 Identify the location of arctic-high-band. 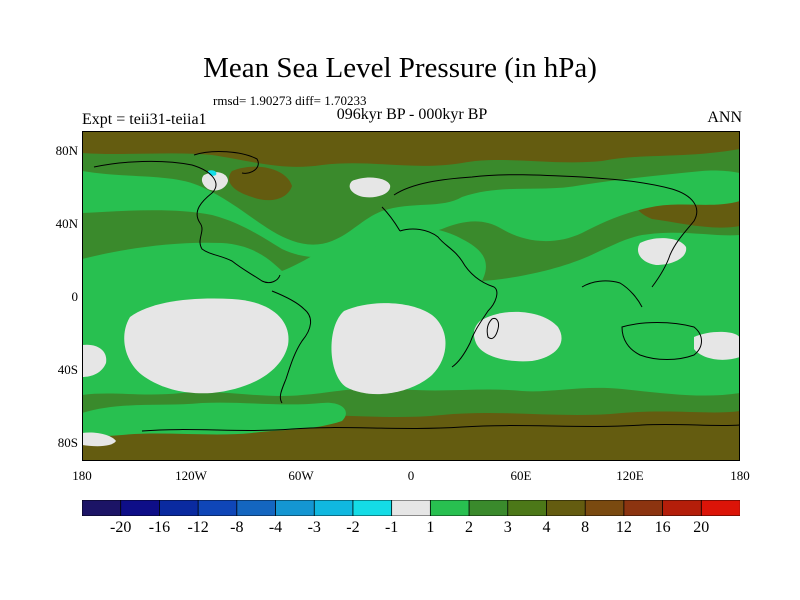
(411, 149).